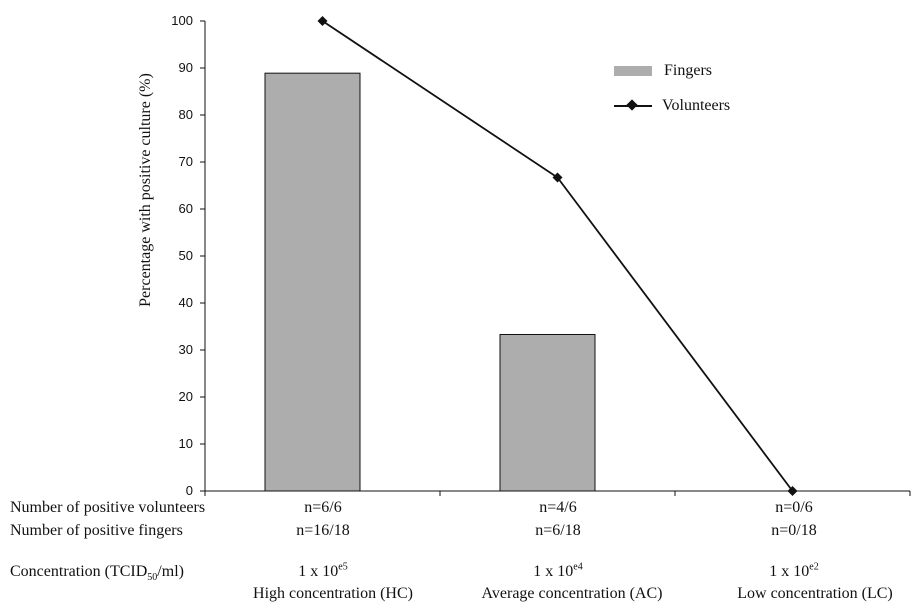 The width and height of the screenshot is (912, 604). I want to click on legend-marker-volunteers, so click(633, 105).